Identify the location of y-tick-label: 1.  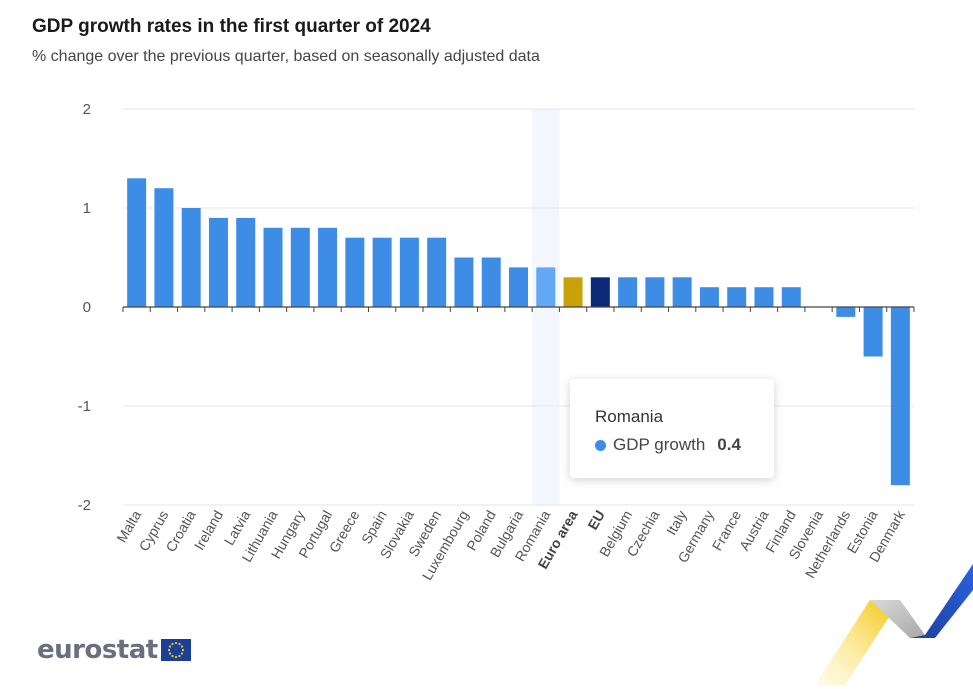
(87, 208).